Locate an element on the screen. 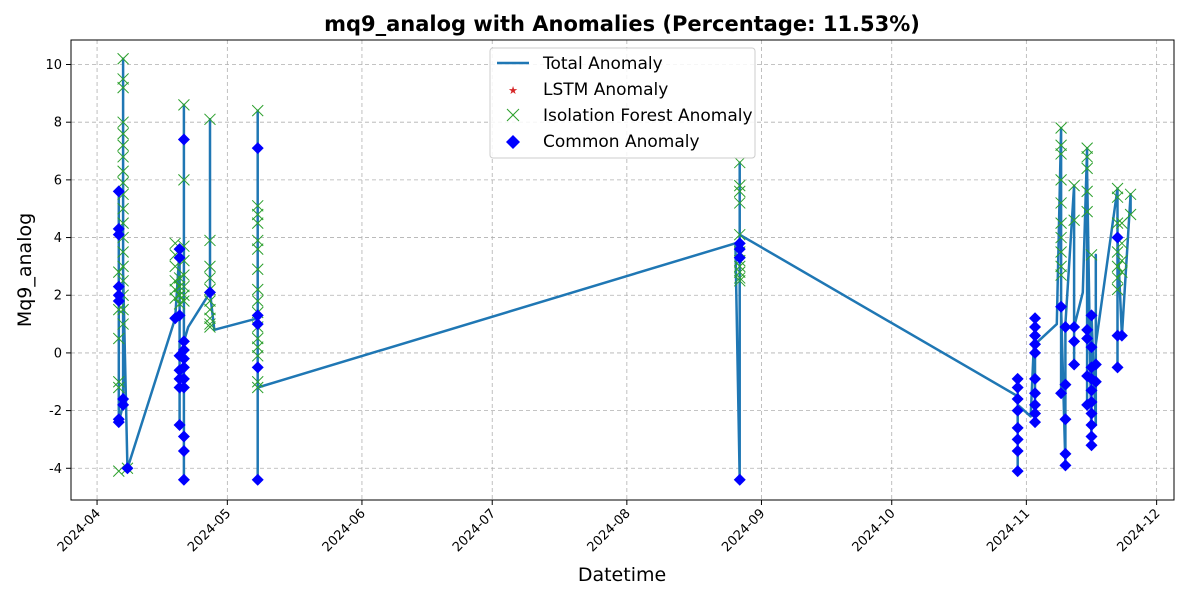  x-tick-label: 2024-10 is located at coordinates (874, 530).